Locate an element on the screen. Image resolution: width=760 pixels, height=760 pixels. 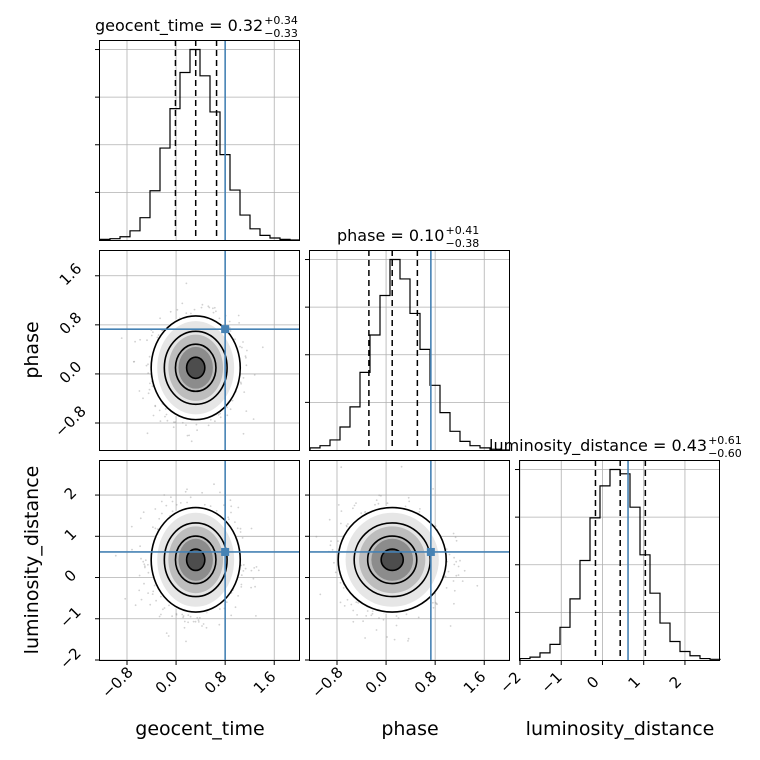
truth-marker is located at coordinates (225, 329).